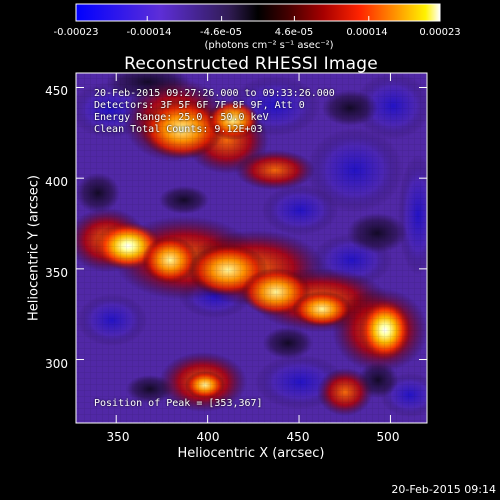 This screenshot has width=500, height=500. What do you see at coordinates (258, 12) in the screenshot?
I see `colorbar-gradient` at bounding box center [258, 12].